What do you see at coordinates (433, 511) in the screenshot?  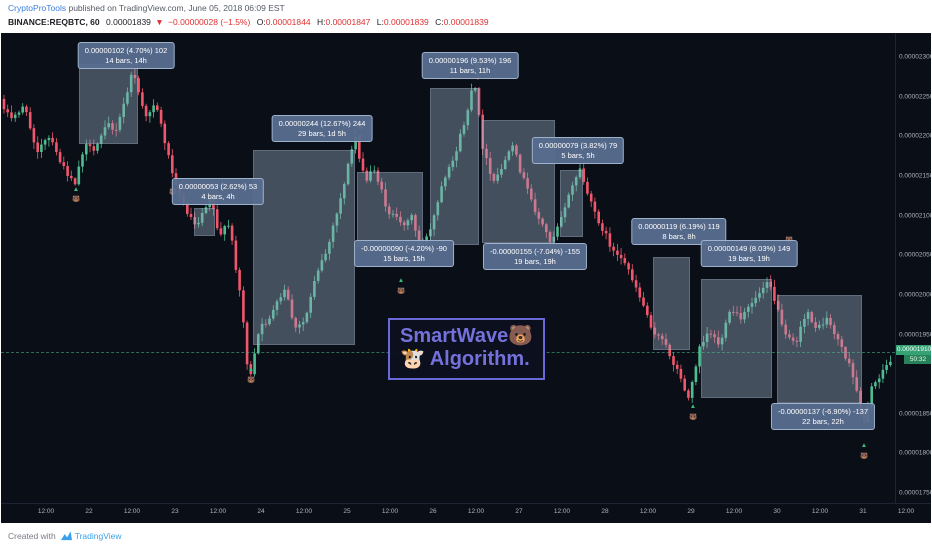 I see `time-tick: 26` at bounding box center [433, 511].